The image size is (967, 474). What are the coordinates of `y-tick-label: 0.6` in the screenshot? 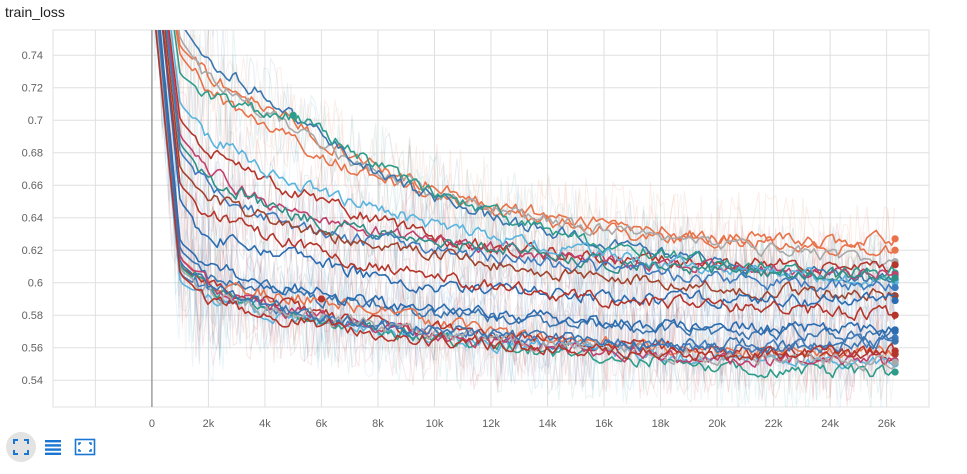 It's located at (35, 284).